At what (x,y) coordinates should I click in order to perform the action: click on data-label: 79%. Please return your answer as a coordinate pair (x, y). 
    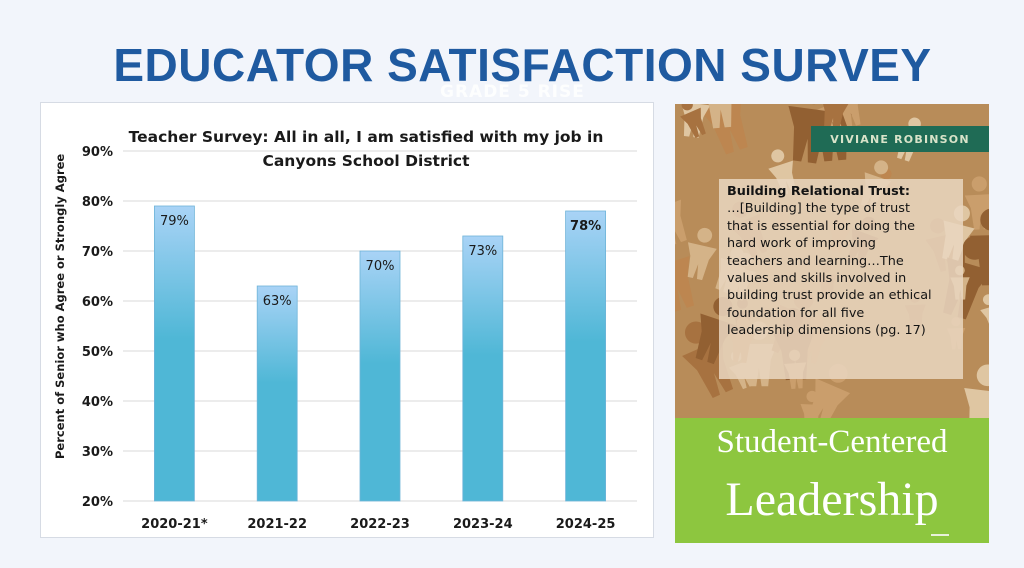
    Looking at the image, I should click on (174, 221).